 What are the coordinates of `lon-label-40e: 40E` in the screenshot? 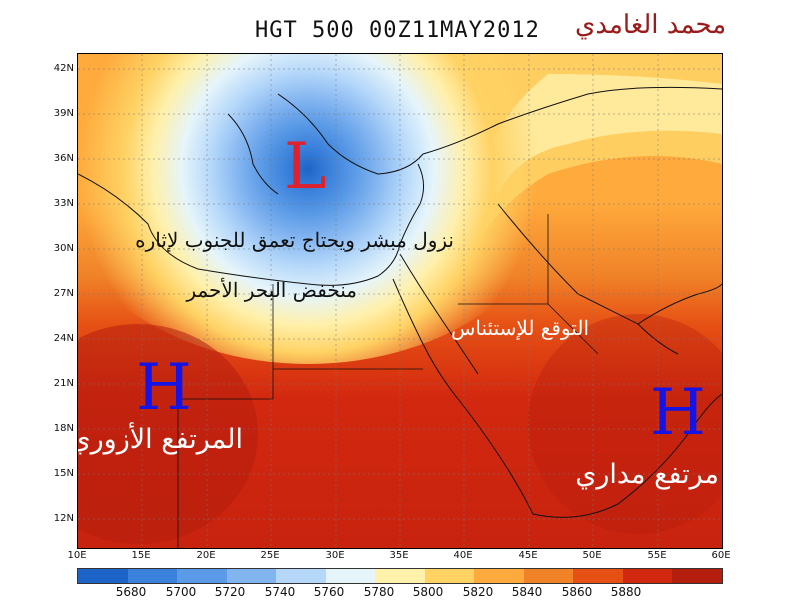 It's located at (463, 555).